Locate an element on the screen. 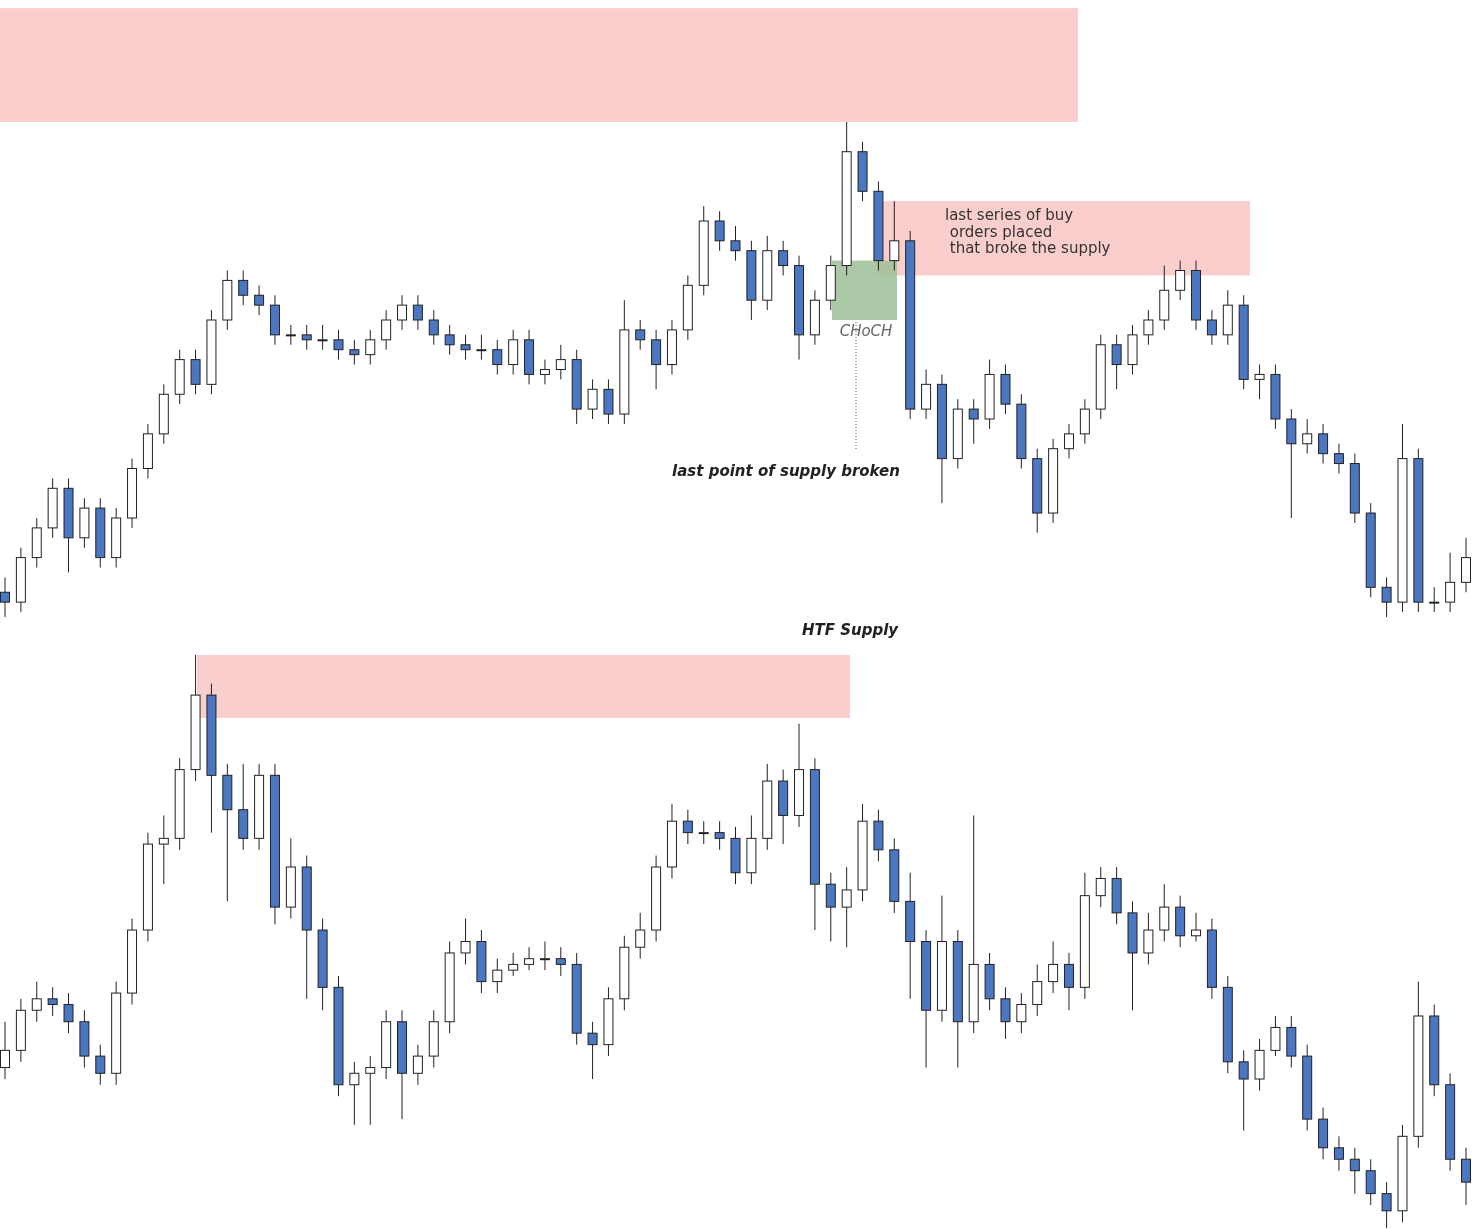 The image size is (1474, 1229). band-label: last series of buy orders placed that broke the supply is located at coordinates (1028, 231).